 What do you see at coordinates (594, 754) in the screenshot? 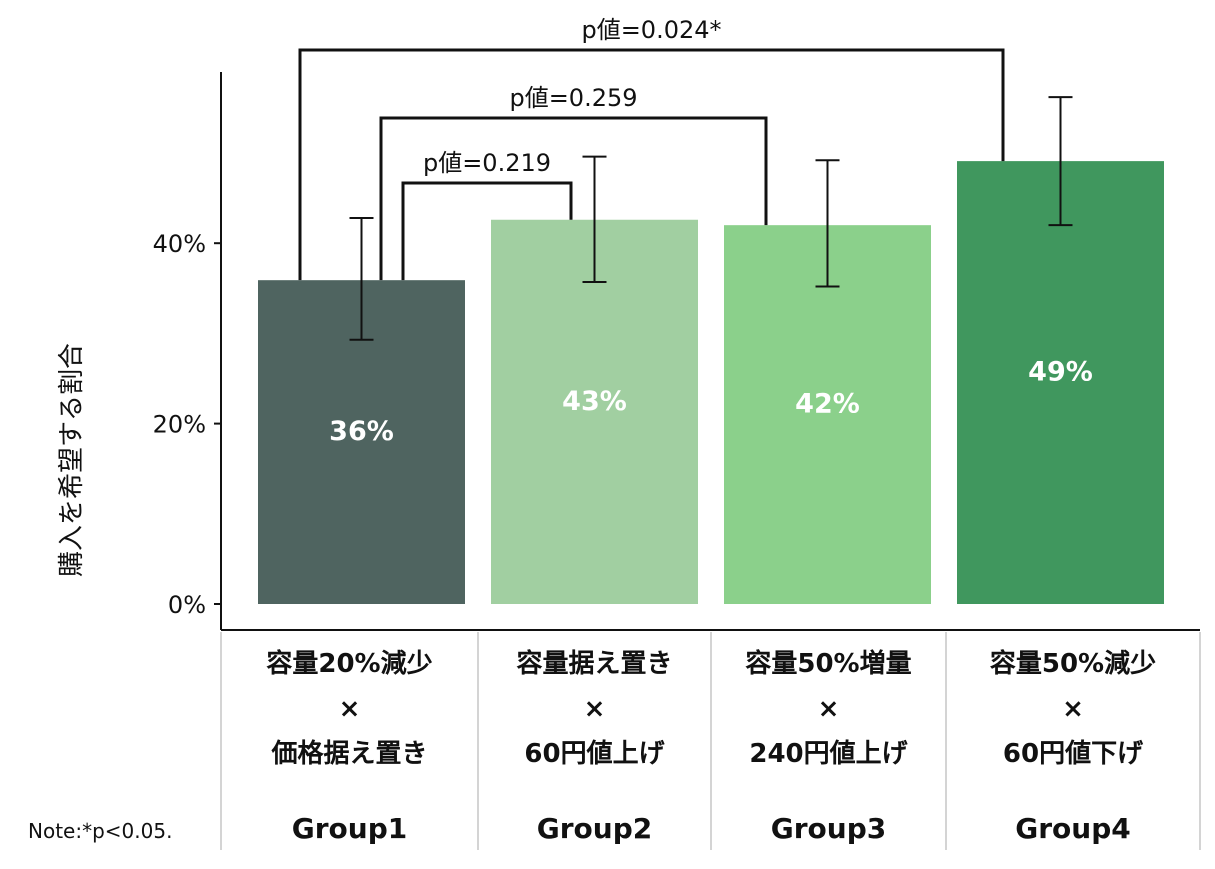
I see `category-label-line: 60円値上げ` at bounding box center [594, 754].